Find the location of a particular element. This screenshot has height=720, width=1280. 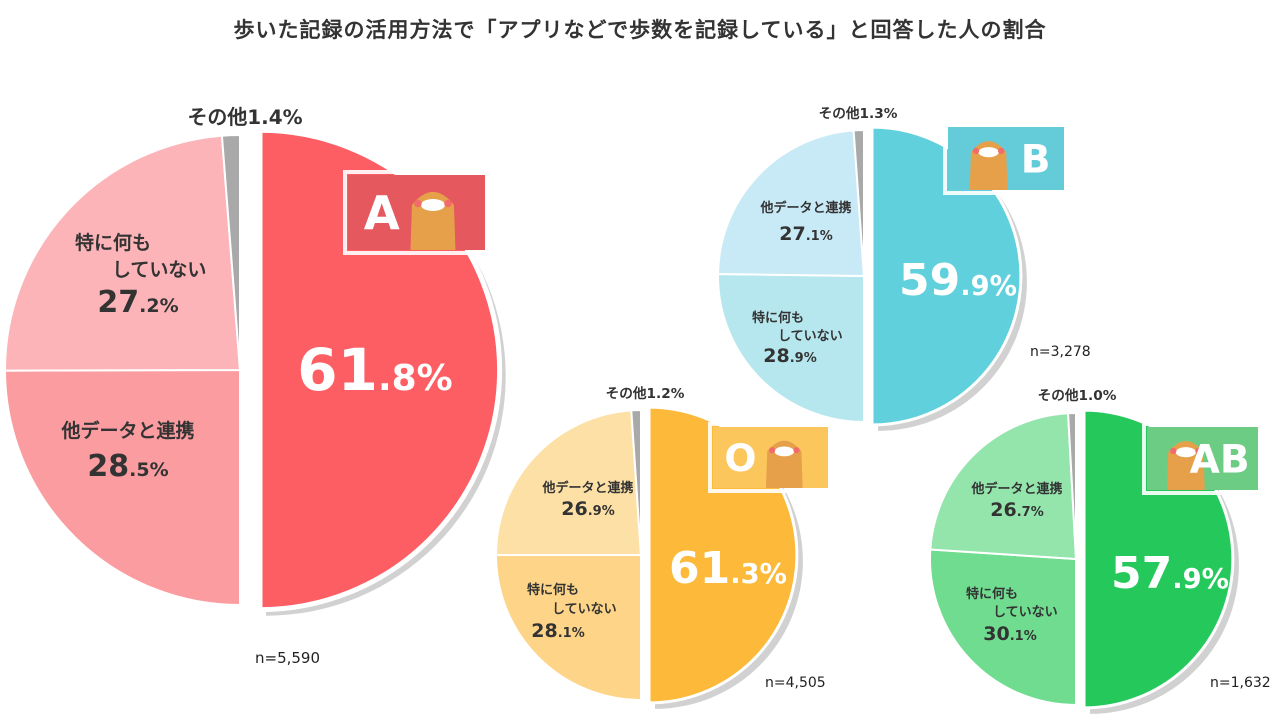

label-value: 28.9% is located at coordinates (789, 356).